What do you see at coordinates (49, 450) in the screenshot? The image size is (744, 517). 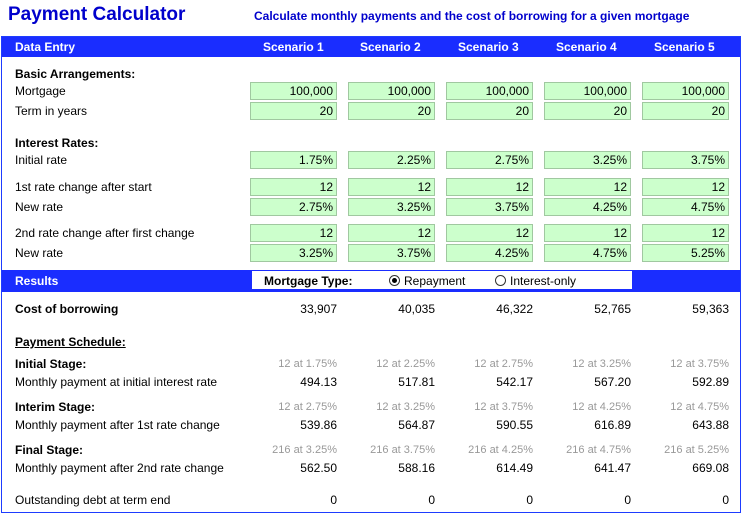 I see `final-stage-label: Final Stage:` at bounding box center [49, 450].